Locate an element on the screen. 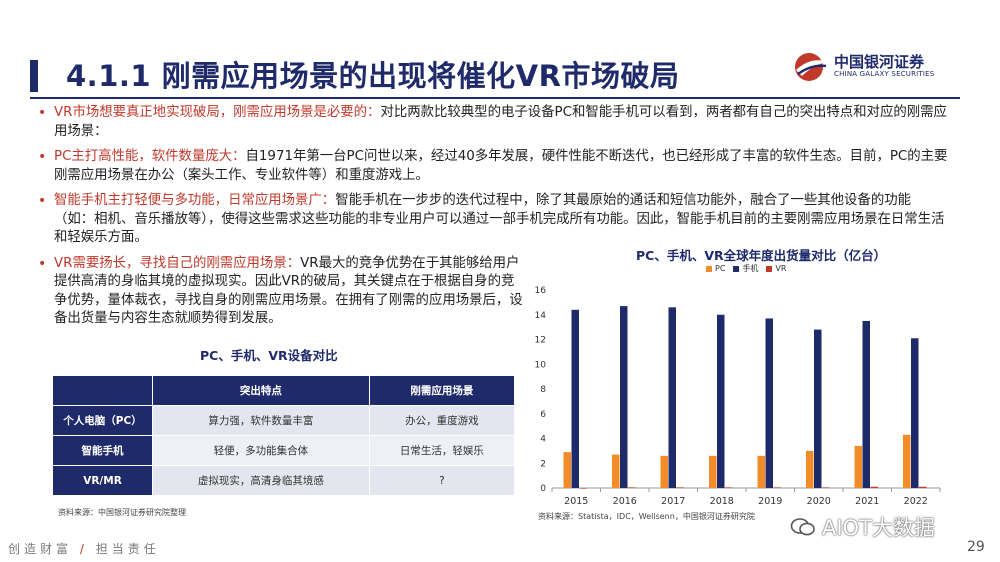 This screenshot has height=562, width=1000. x-tick-label: 2016 is located at coordinates (625, 501).